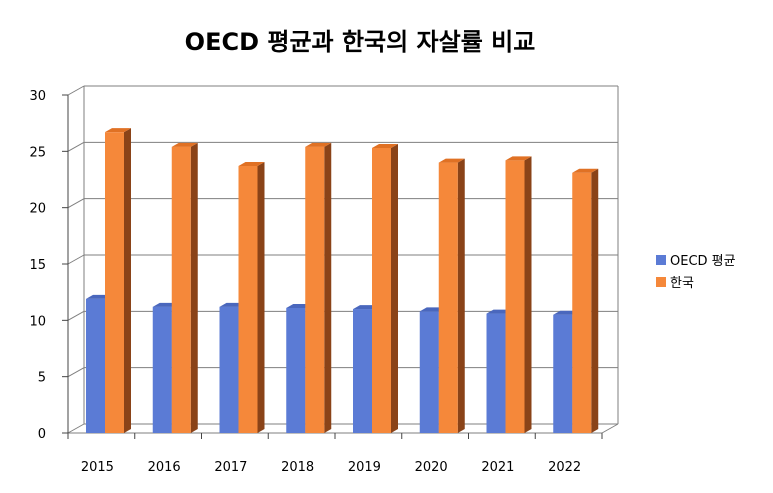 This screenshot has height=493, width=773. Describe the element at coordinates (37, 209) in the screenshot. I see `y-tick-label: 20` at that location.